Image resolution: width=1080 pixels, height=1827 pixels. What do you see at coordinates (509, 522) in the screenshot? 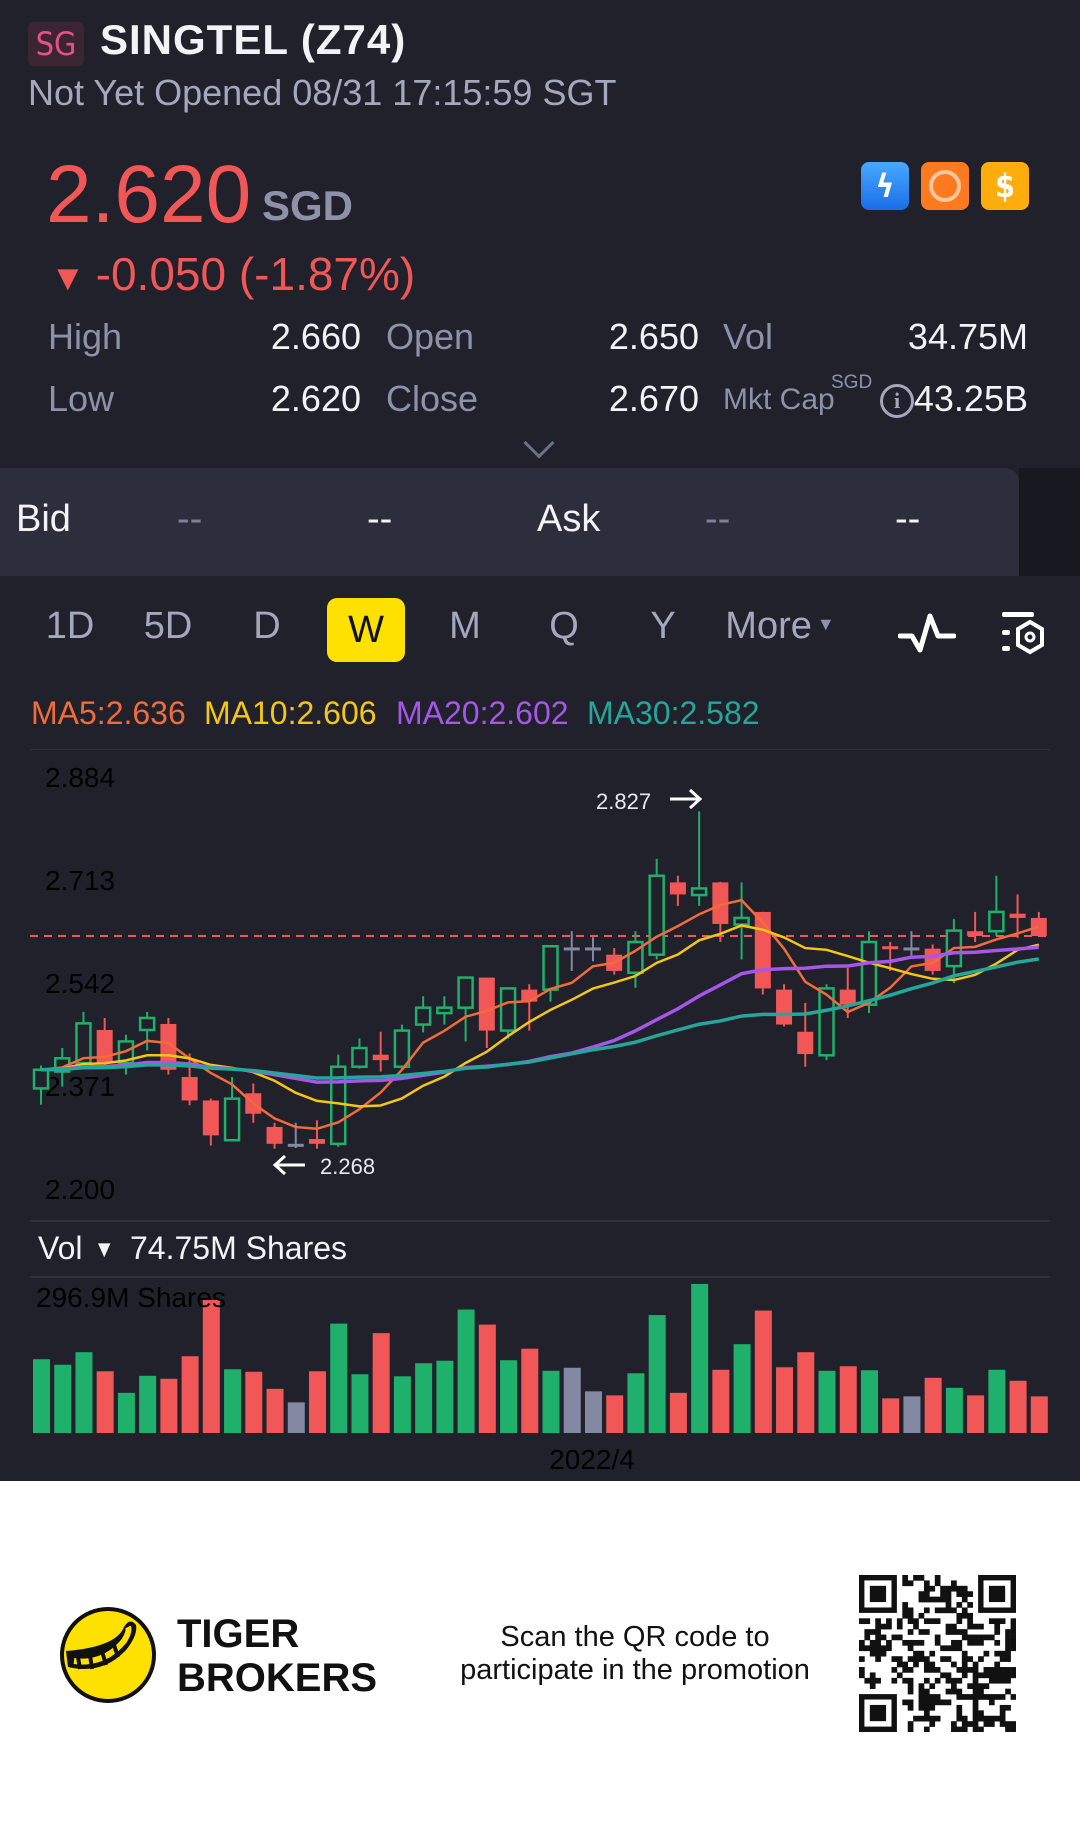
I see `bid-ask-panel` at bounding box center [509, 522].